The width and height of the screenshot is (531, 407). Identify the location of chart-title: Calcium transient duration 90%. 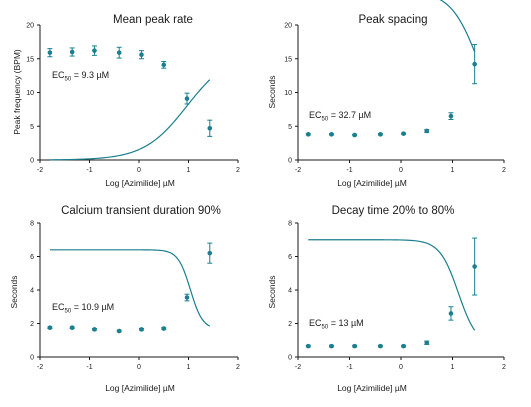
(141, 211).